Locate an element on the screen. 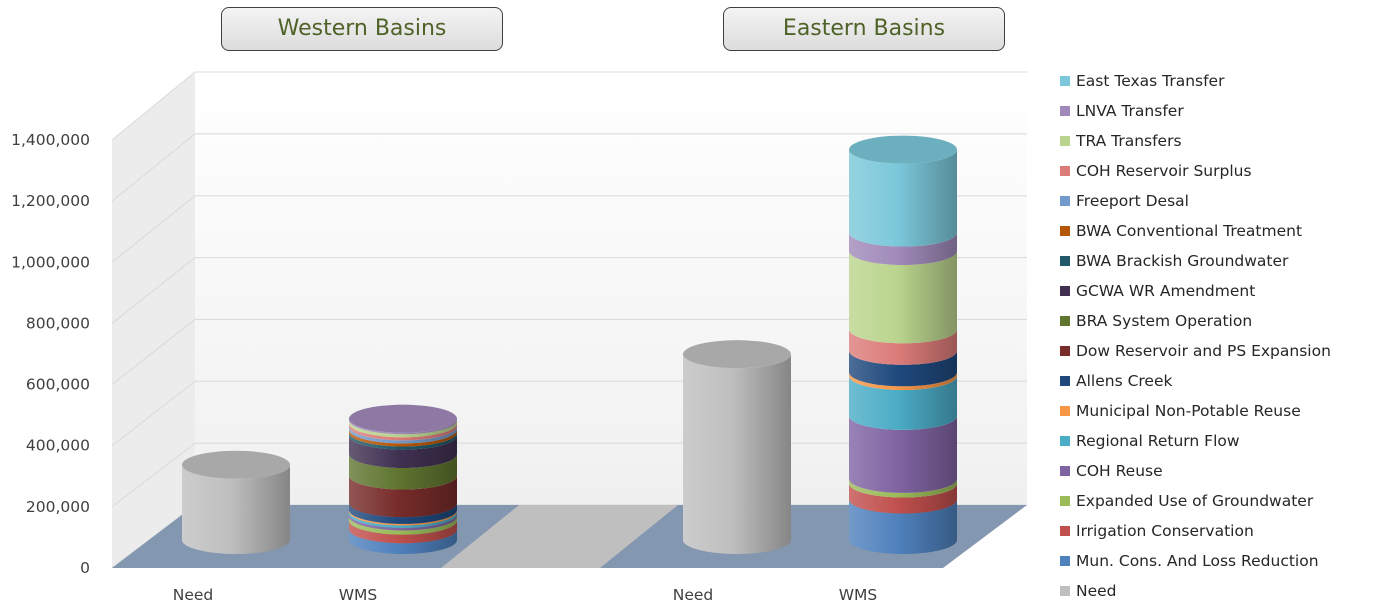  legend-item-municipal-non-potable-reuse: Municipal Non-Potable Reuse is located at coordinates (1195, 411).